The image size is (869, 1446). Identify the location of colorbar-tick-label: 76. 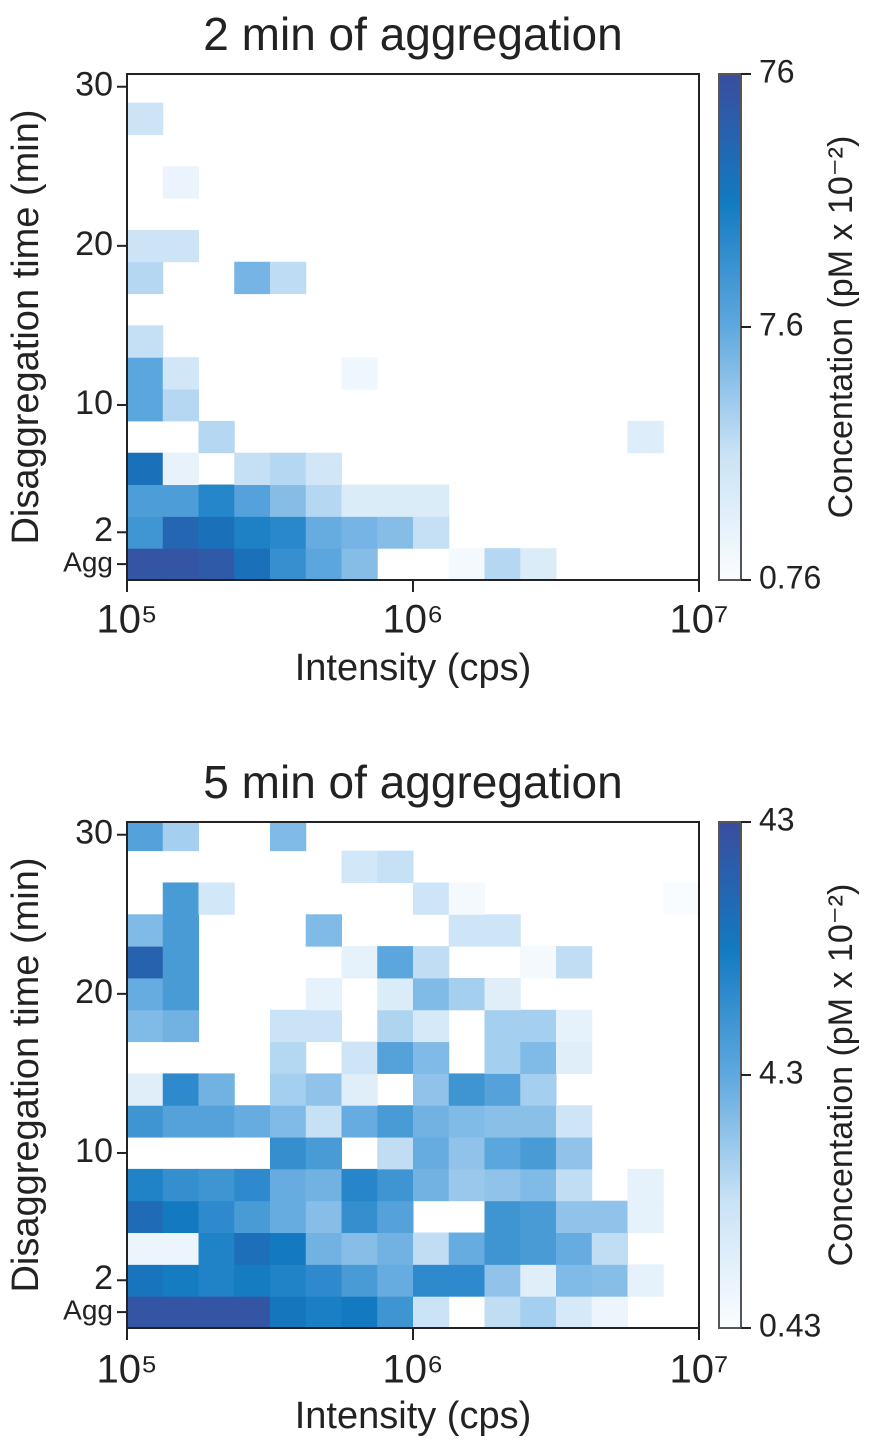
(777, 71).